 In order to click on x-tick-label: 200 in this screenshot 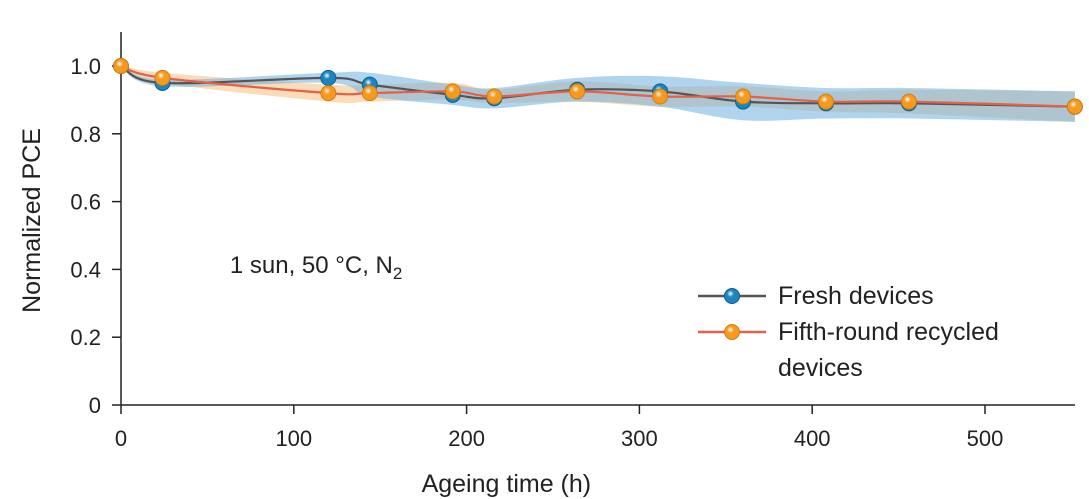, I will do `click(466, 438)`.